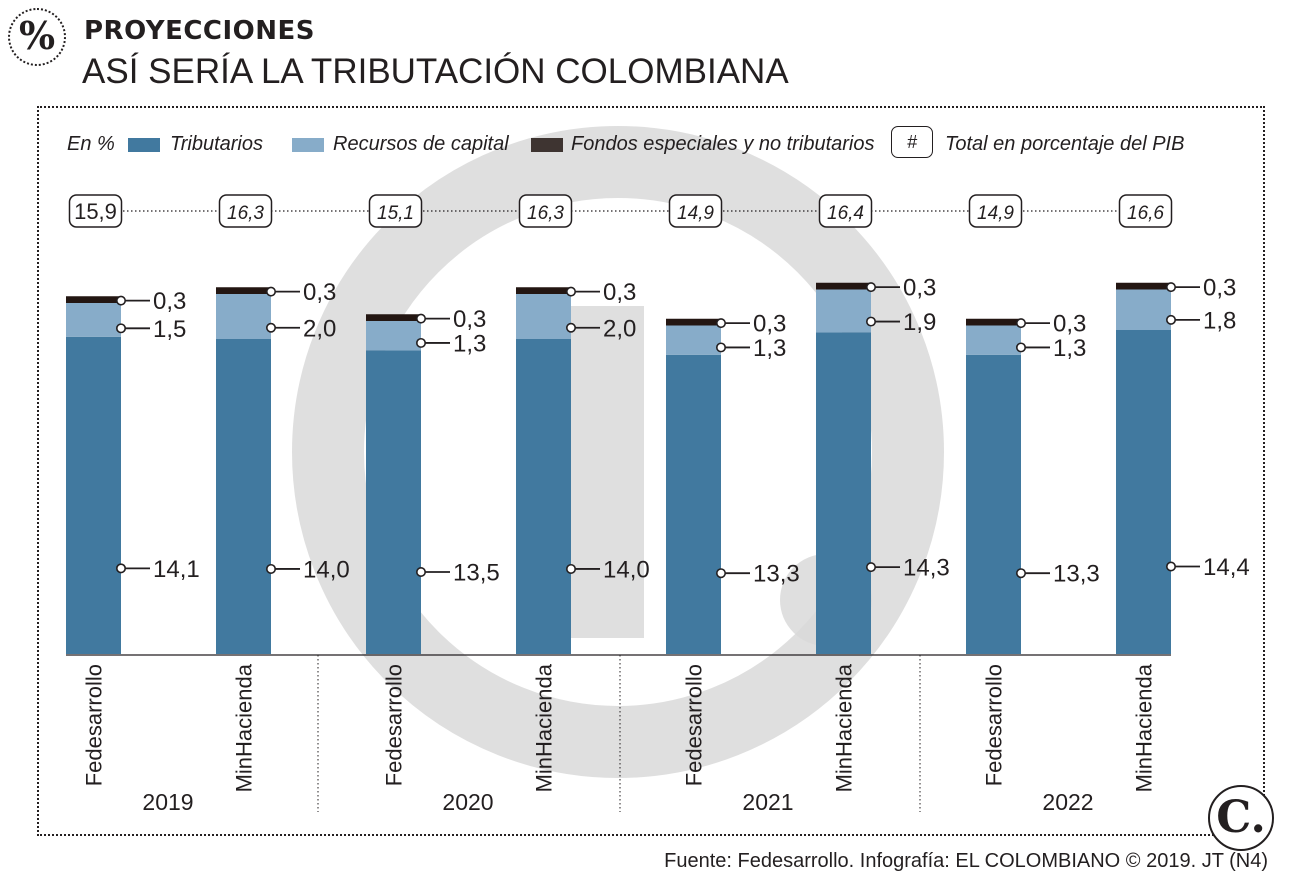  Describe the element at coordinates (547, 145) in the screenshot. I see `legend-swatch-fondos` at that location.